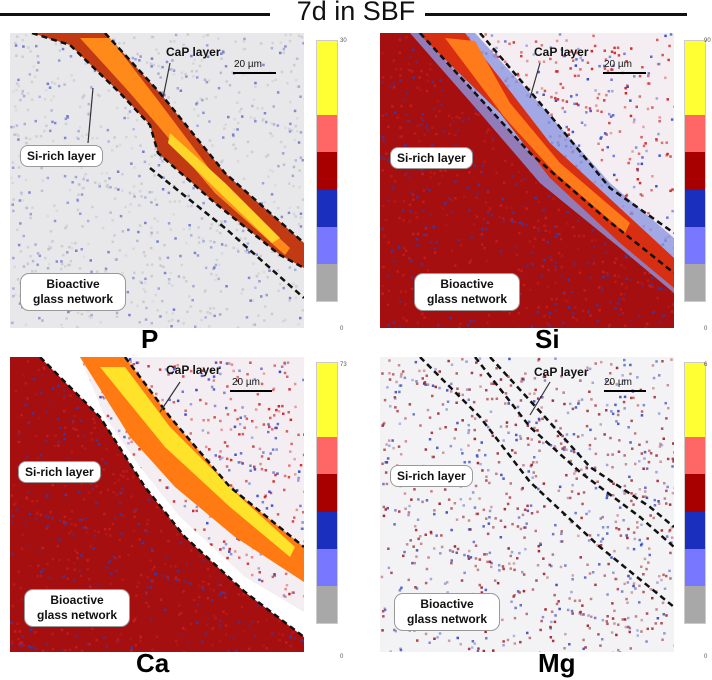 This screenshot has width=712, height=680. What do you see at coordinates (327, 493) in the screenshot?
I see `colorbar-ca` at bounding box center [327, 493].